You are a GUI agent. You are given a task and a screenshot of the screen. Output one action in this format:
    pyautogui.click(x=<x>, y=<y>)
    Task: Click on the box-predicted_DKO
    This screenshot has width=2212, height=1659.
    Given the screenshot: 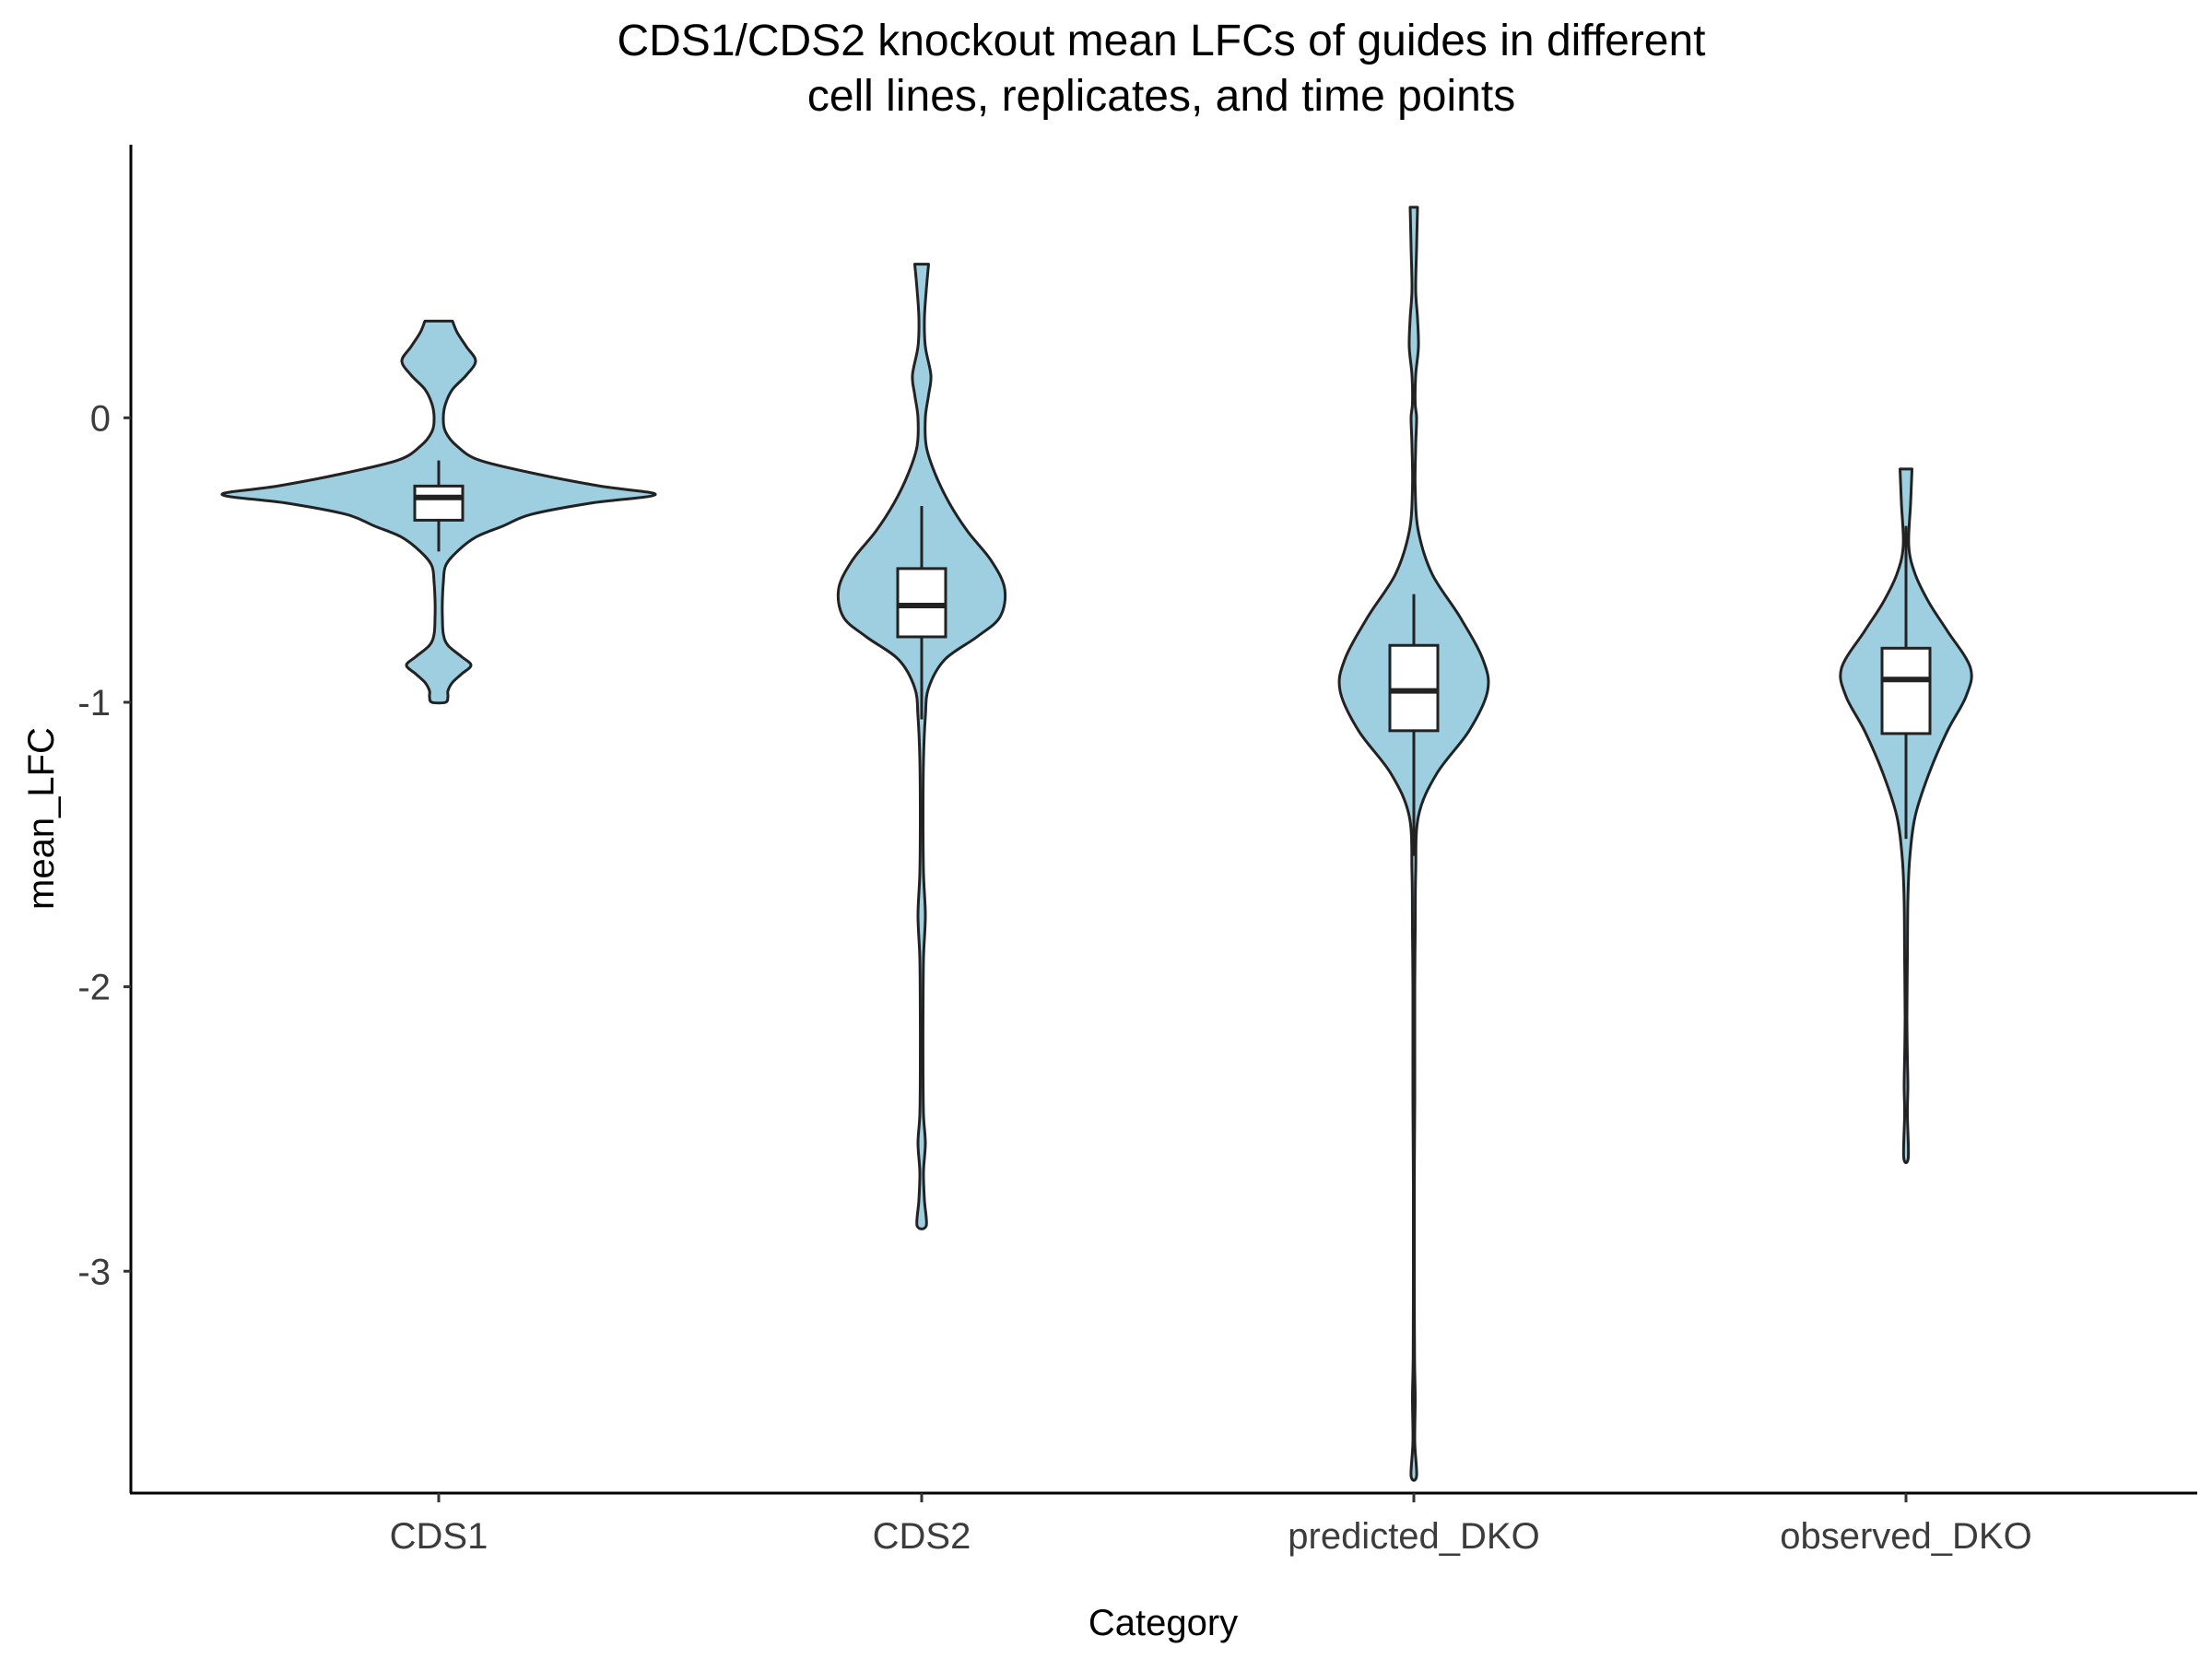 What is the action you would take?
    pyautogui.click(x=1414, y=688)
    